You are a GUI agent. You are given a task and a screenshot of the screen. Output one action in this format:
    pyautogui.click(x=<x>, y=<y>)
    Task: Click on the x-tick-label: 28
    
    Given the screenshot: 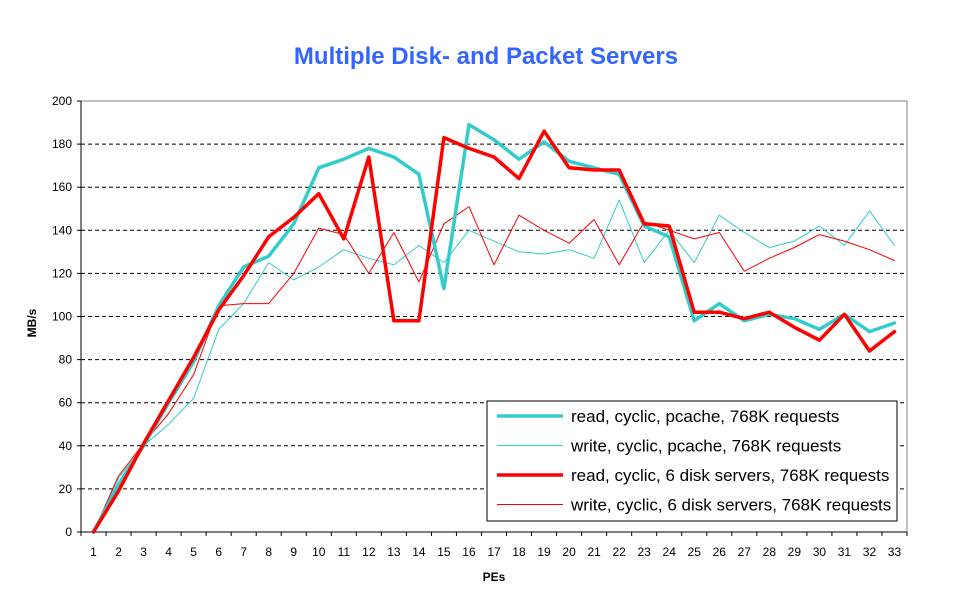 What is the action you would take?
    pyautogui.click(x=770, y=552)
    